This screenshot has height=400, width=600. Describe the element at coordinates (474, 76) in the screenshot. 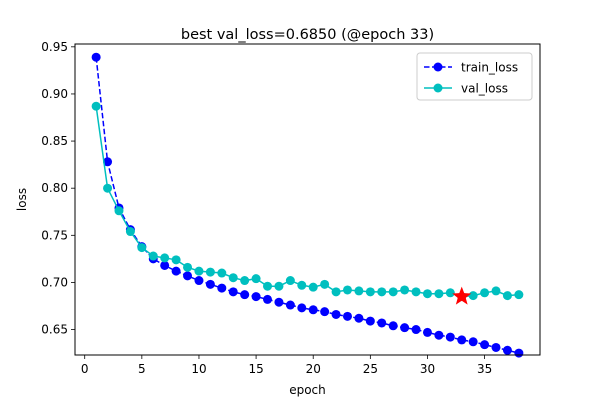

I see `legend: train_loss val_loss` at that location.